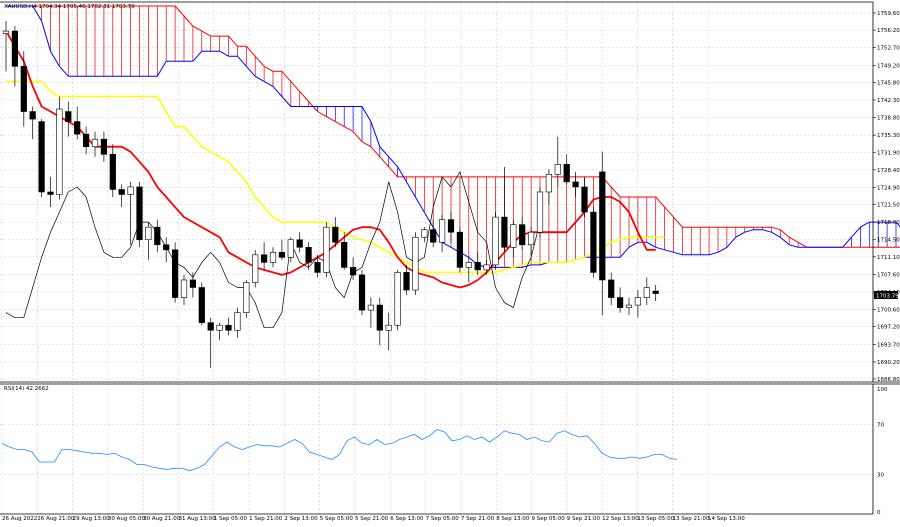 The image size is (900, 527). Describe the element at coordinates (880, 476) in the screenshot. I see `rsi-tick-label: 30` at that location.